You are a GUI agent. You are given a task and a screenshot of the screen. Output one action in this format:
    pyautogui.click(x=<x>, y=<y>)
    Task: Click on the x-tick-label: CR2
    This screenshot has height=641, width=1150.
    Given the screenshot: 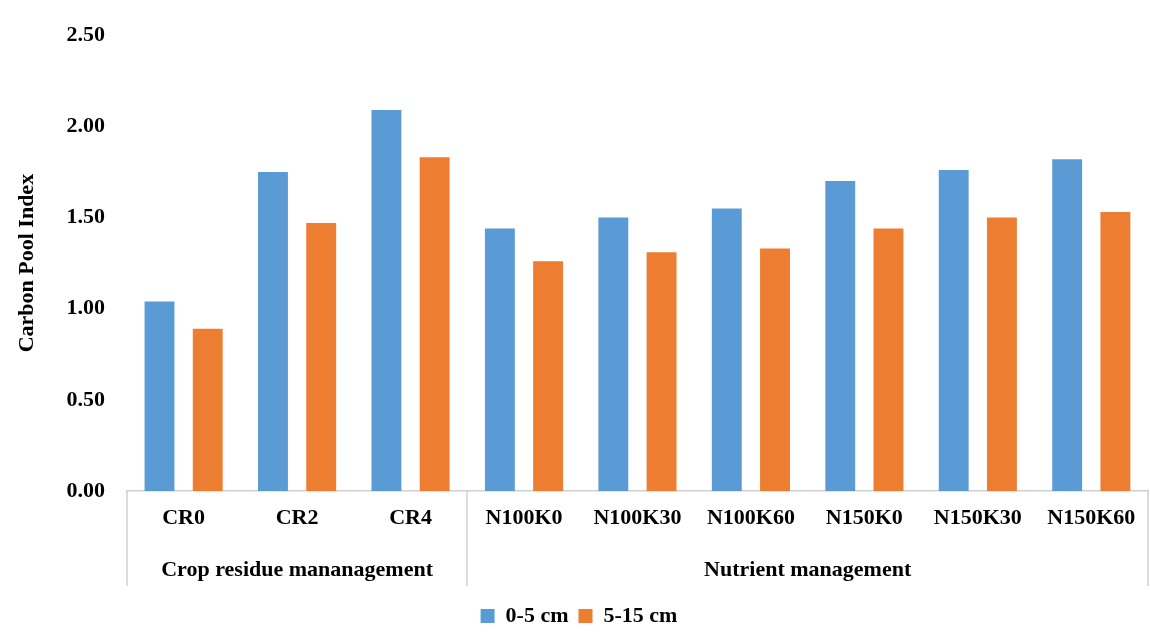 What is the action you would take?
    pyautogui.click(x=297, y=516)
    